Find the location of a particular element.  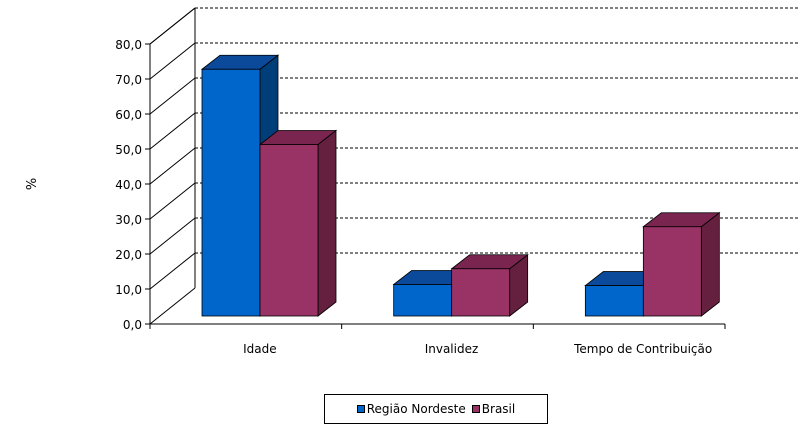

x-tick-label: Tempo de Contribuição is located at coordinates (642, 349).